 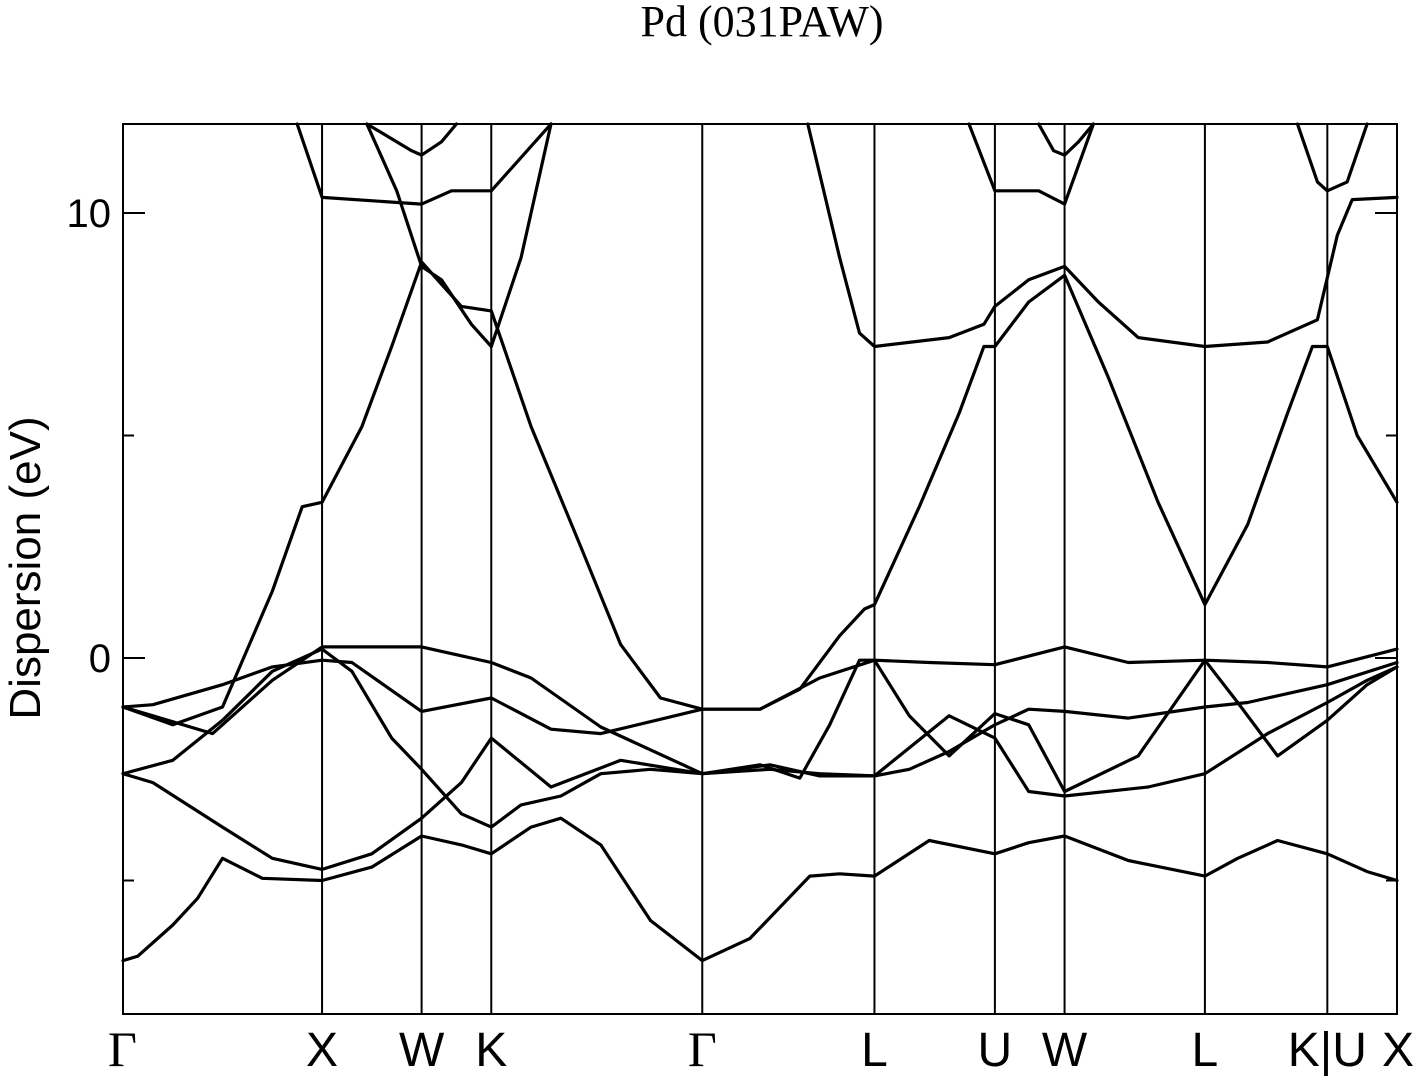 I want to click on kpoint-label-9: K|U, so click(x=1327, y=1050).